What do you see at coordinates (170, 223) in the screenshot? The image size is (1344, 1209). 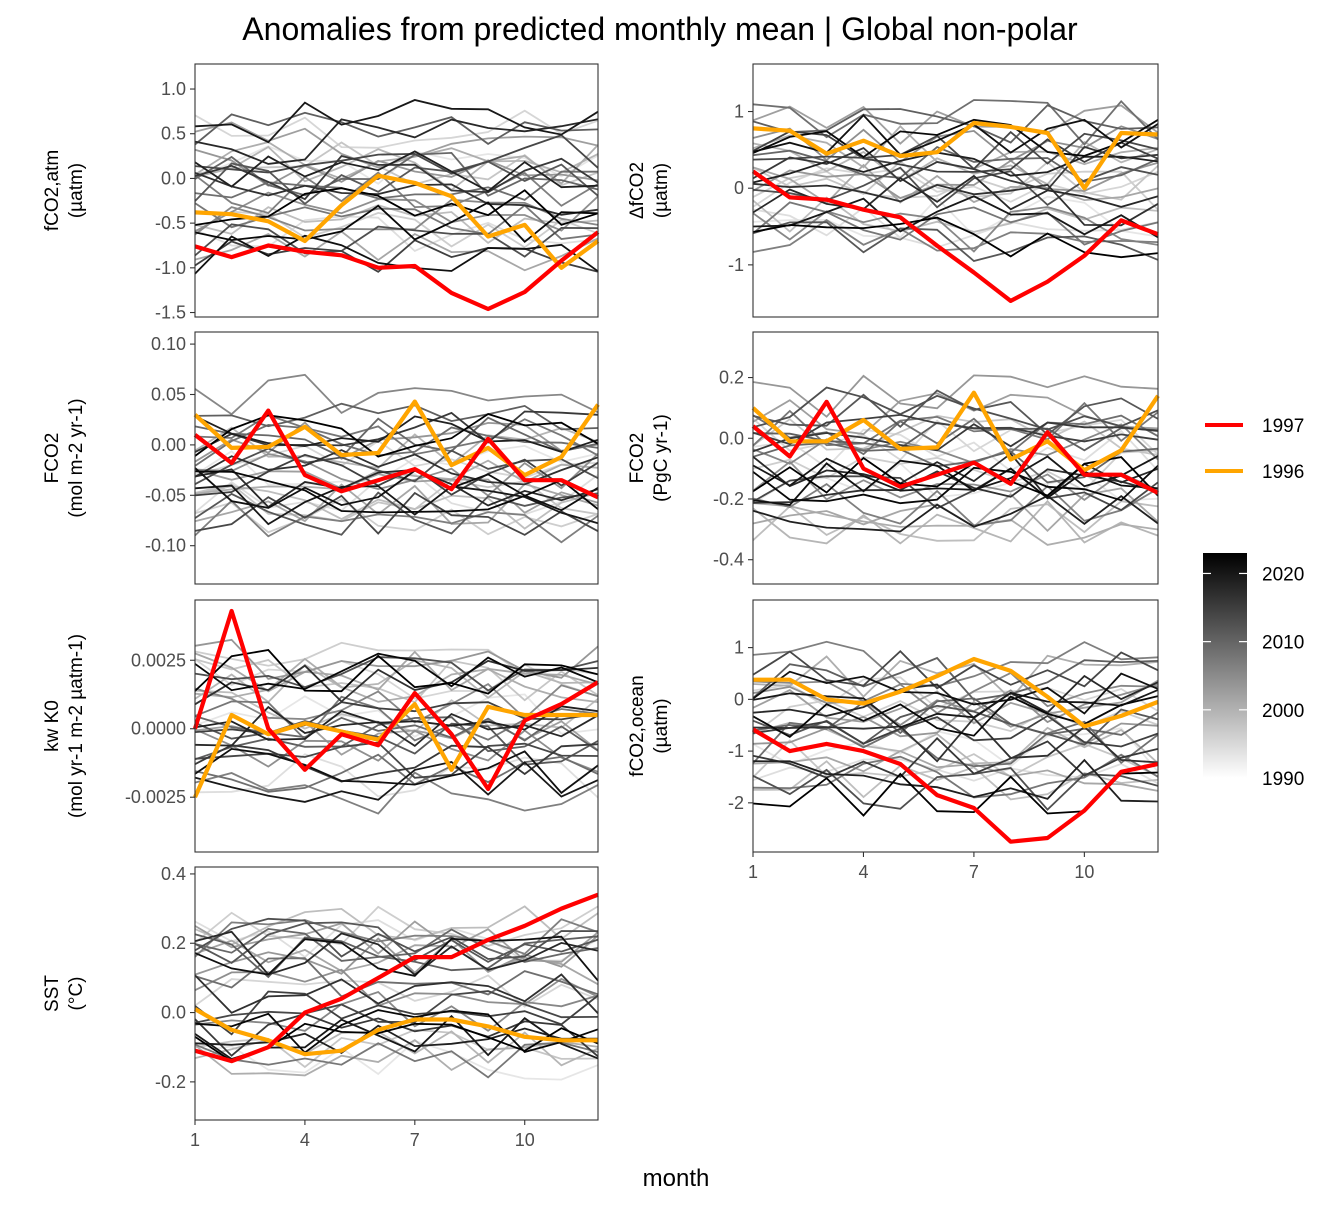 I see `panel-1-ytick-label: -0.5` at bounding box center [170, 223].